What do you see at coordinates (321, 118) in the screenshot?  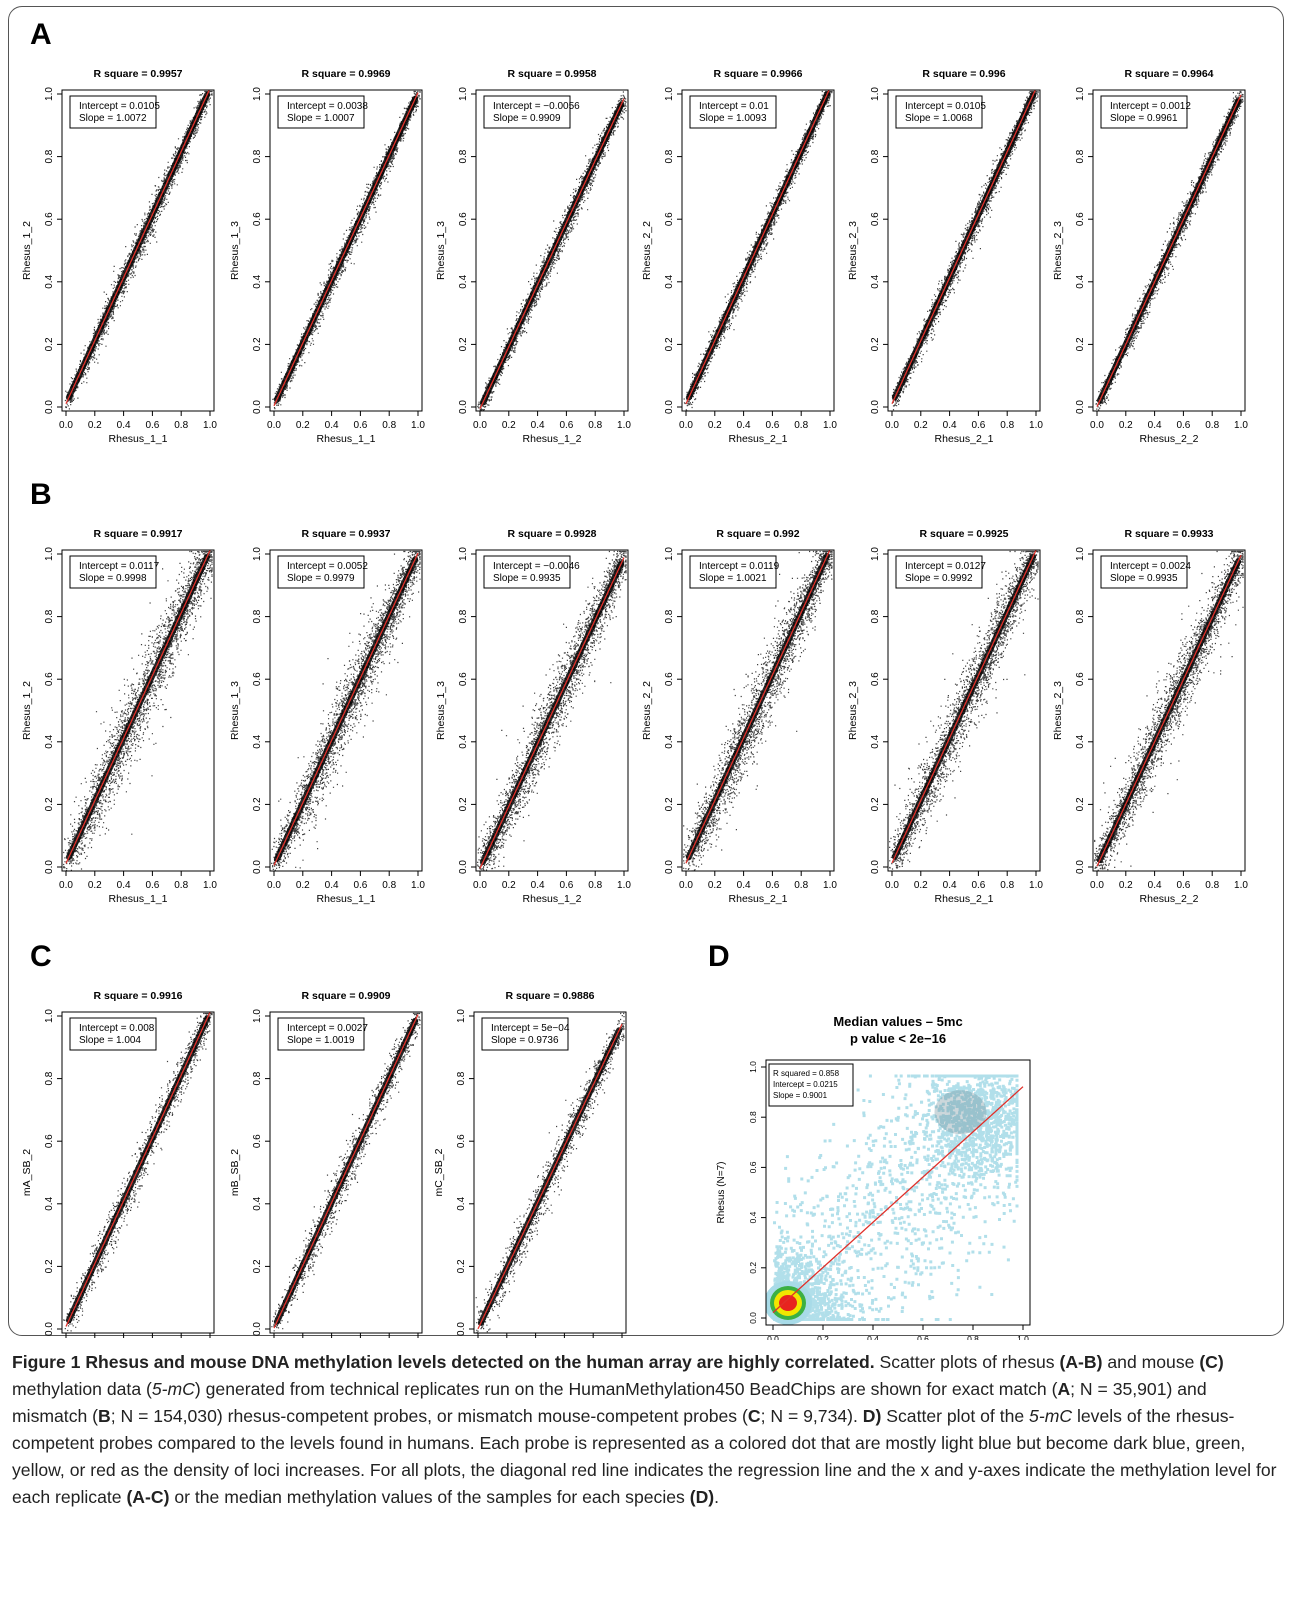 I see `annotation-text: Slope = 1.0007` at bounding box center [321, 118].